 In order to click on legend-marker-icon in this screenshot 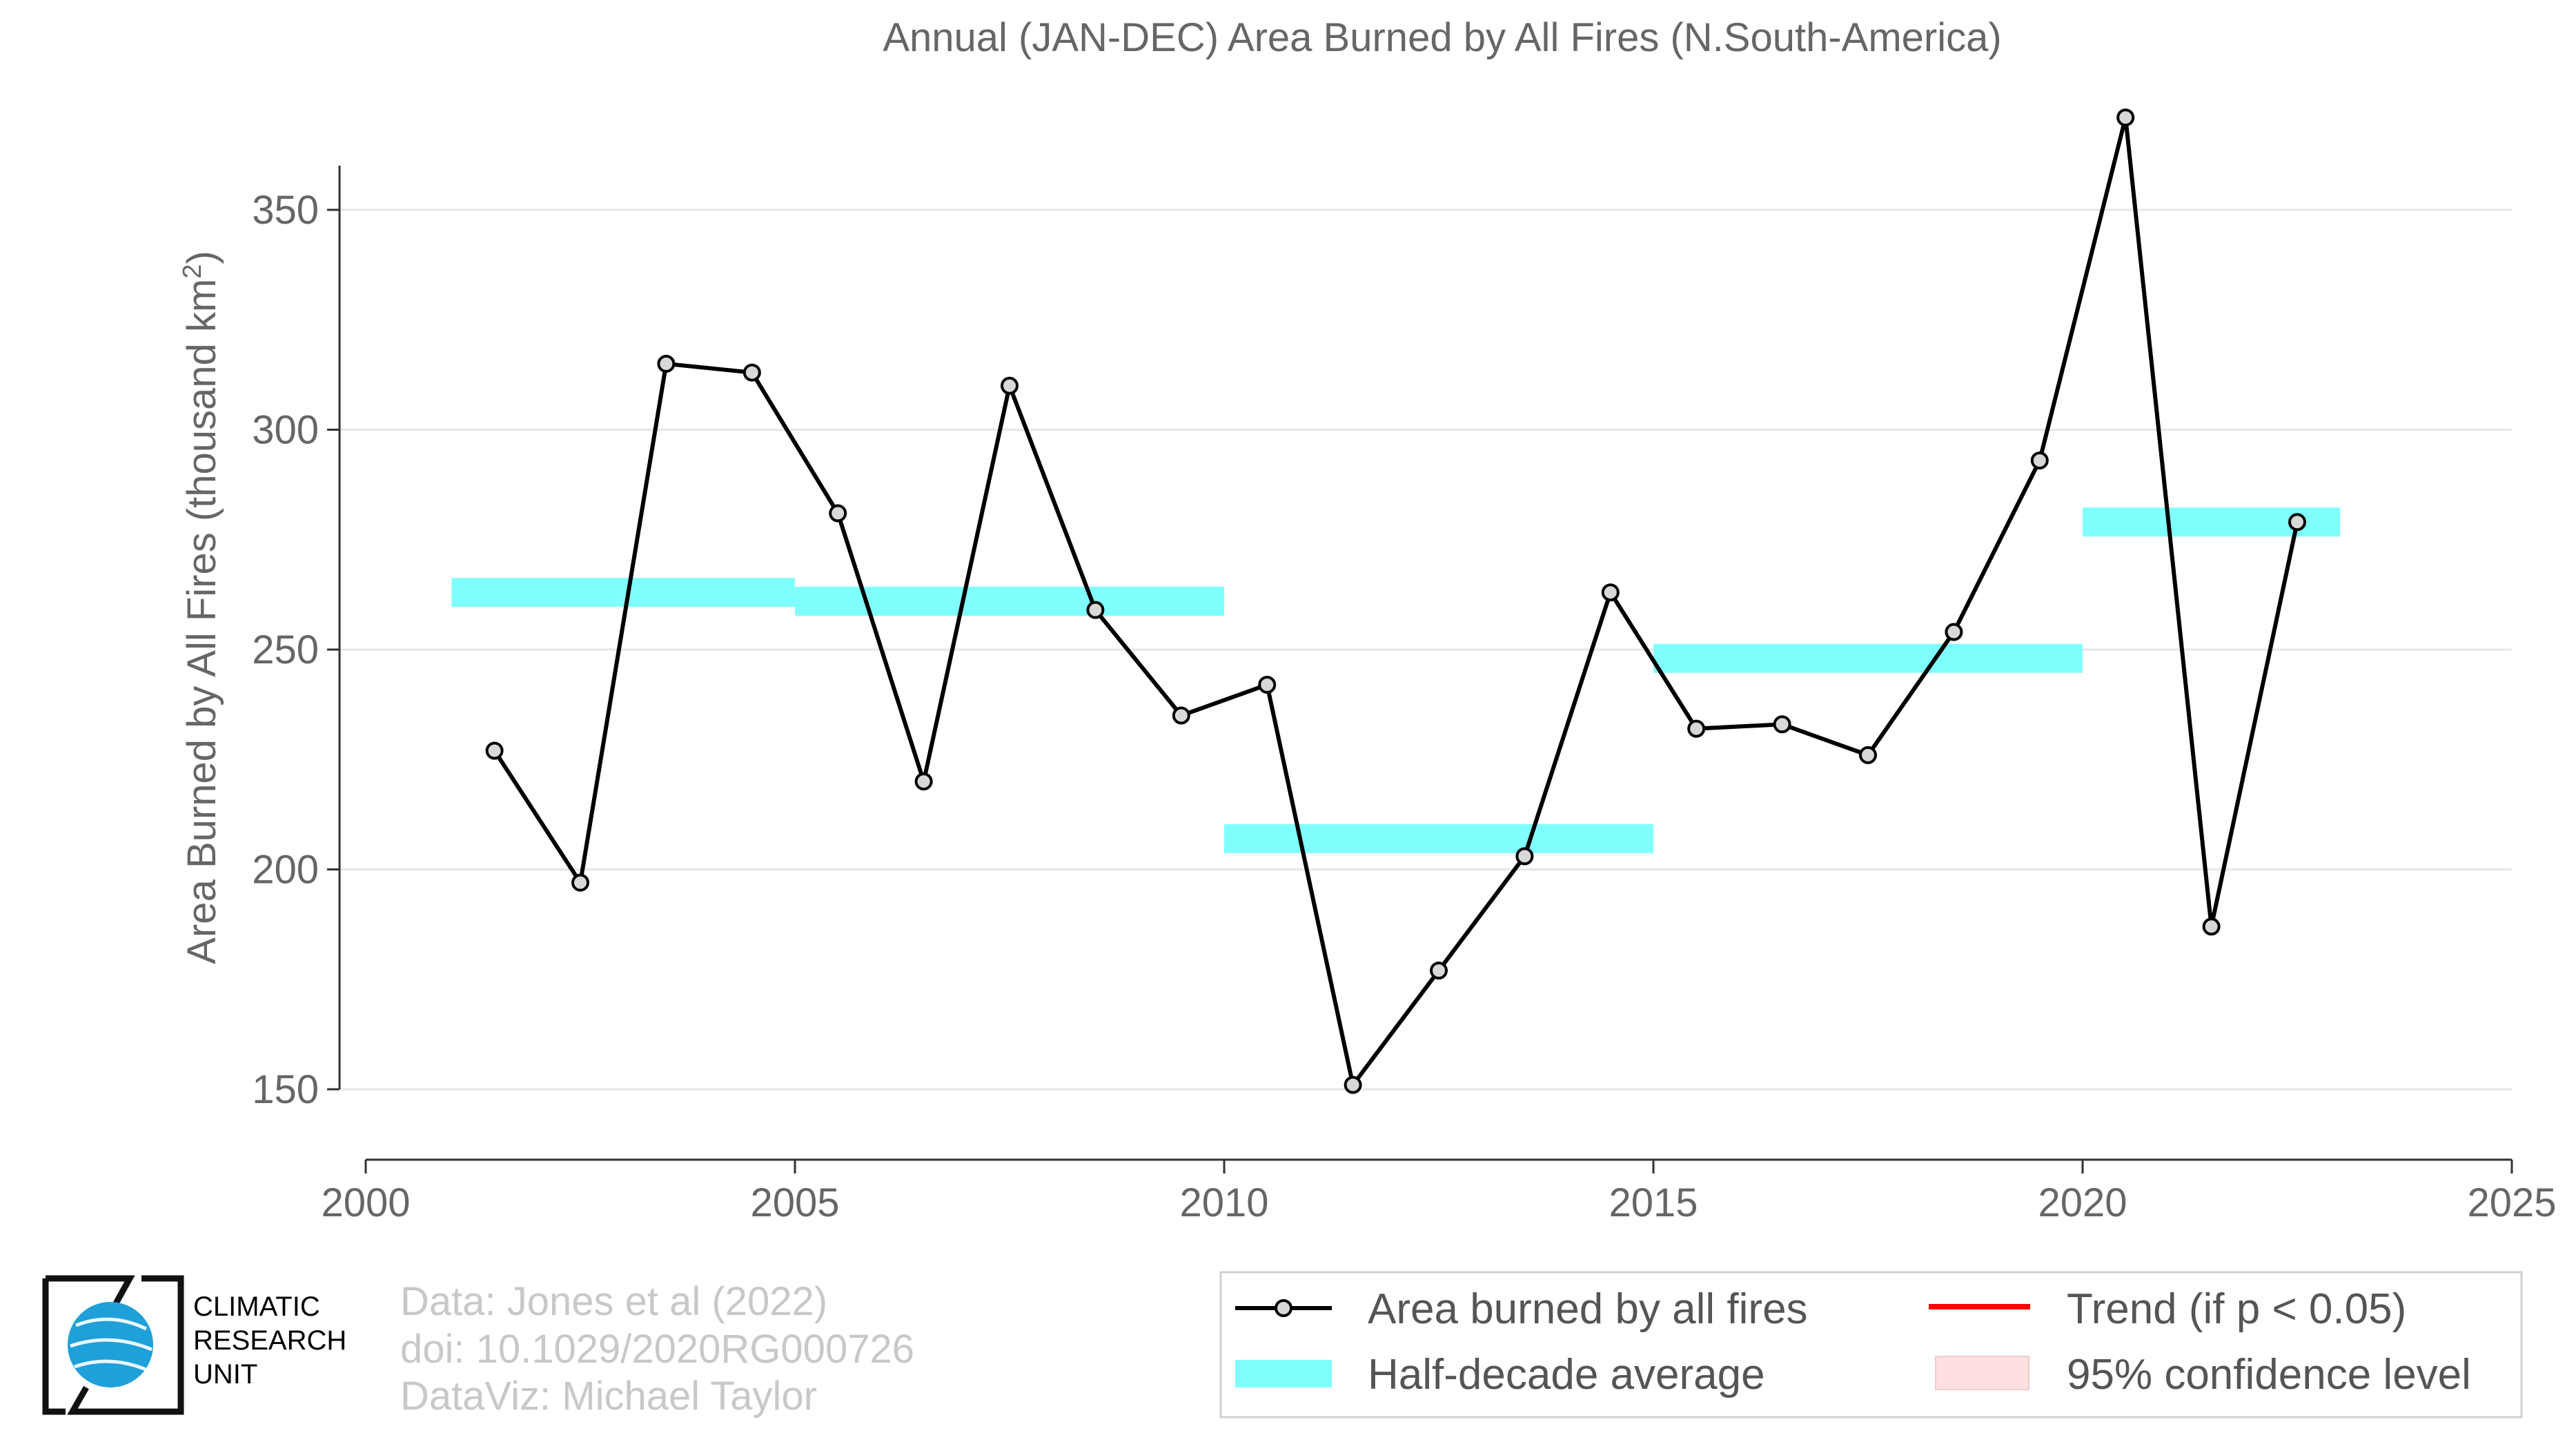, I will do `click(1283, 1308)`.